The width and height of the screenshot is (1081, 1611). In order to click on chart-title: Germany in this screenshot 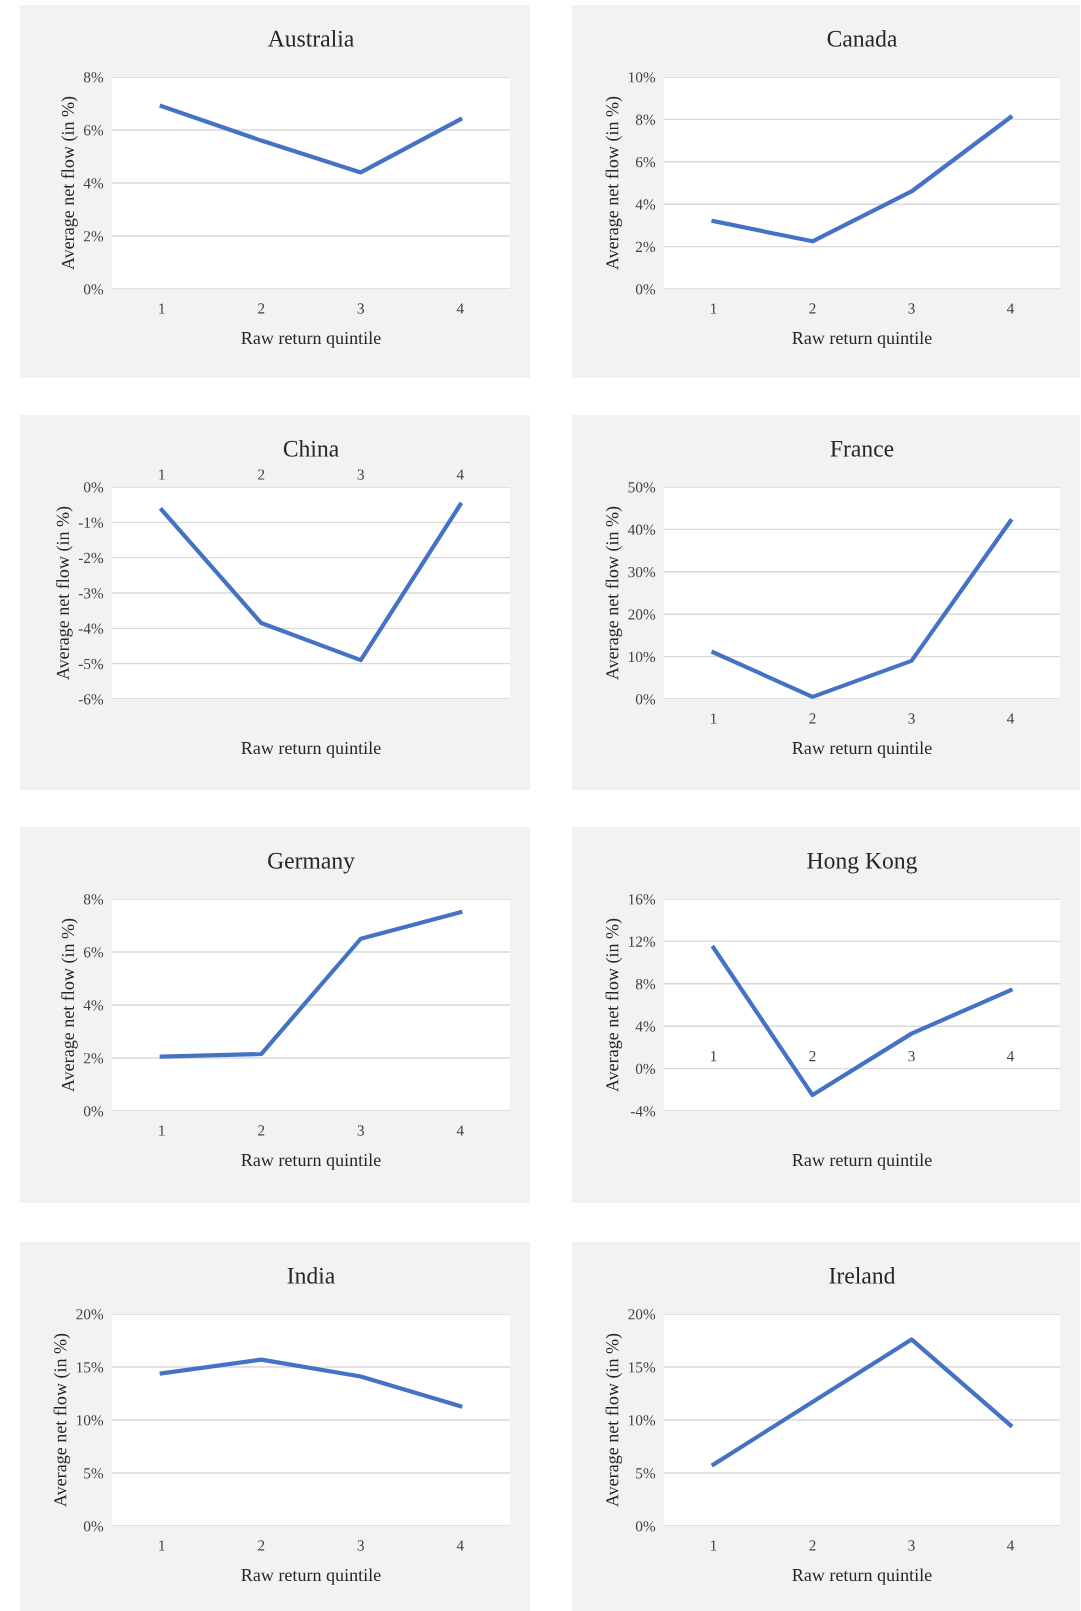, I will do `click(311, 863)`.